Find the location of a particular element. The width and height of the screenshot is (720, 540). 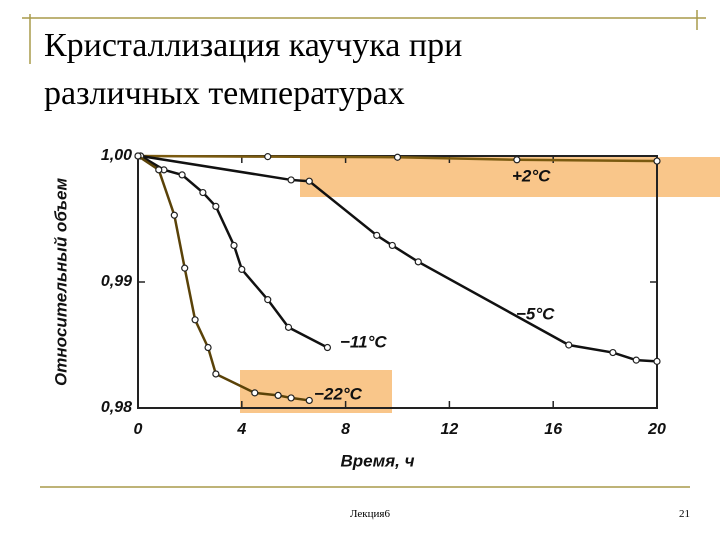

page-number: 21 is located at coordinates (684, 514).